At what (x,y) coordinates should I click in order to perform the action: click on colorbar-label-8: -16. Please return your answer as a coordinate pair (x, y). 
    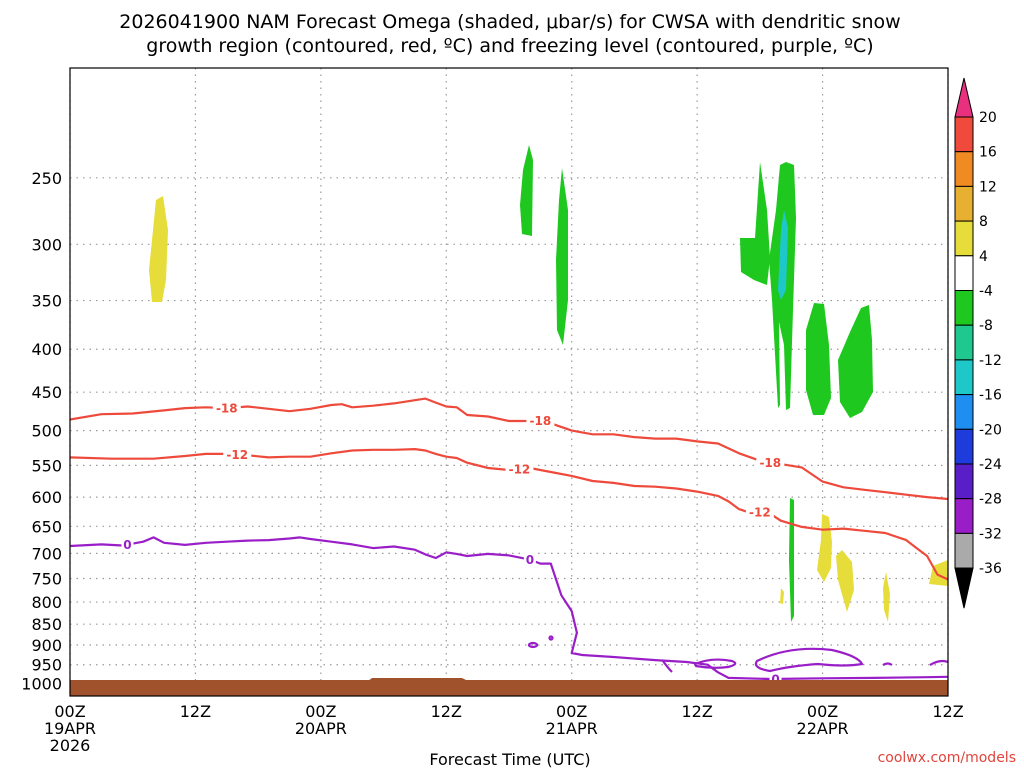
    Looking at the image, I should click on (990, 396).